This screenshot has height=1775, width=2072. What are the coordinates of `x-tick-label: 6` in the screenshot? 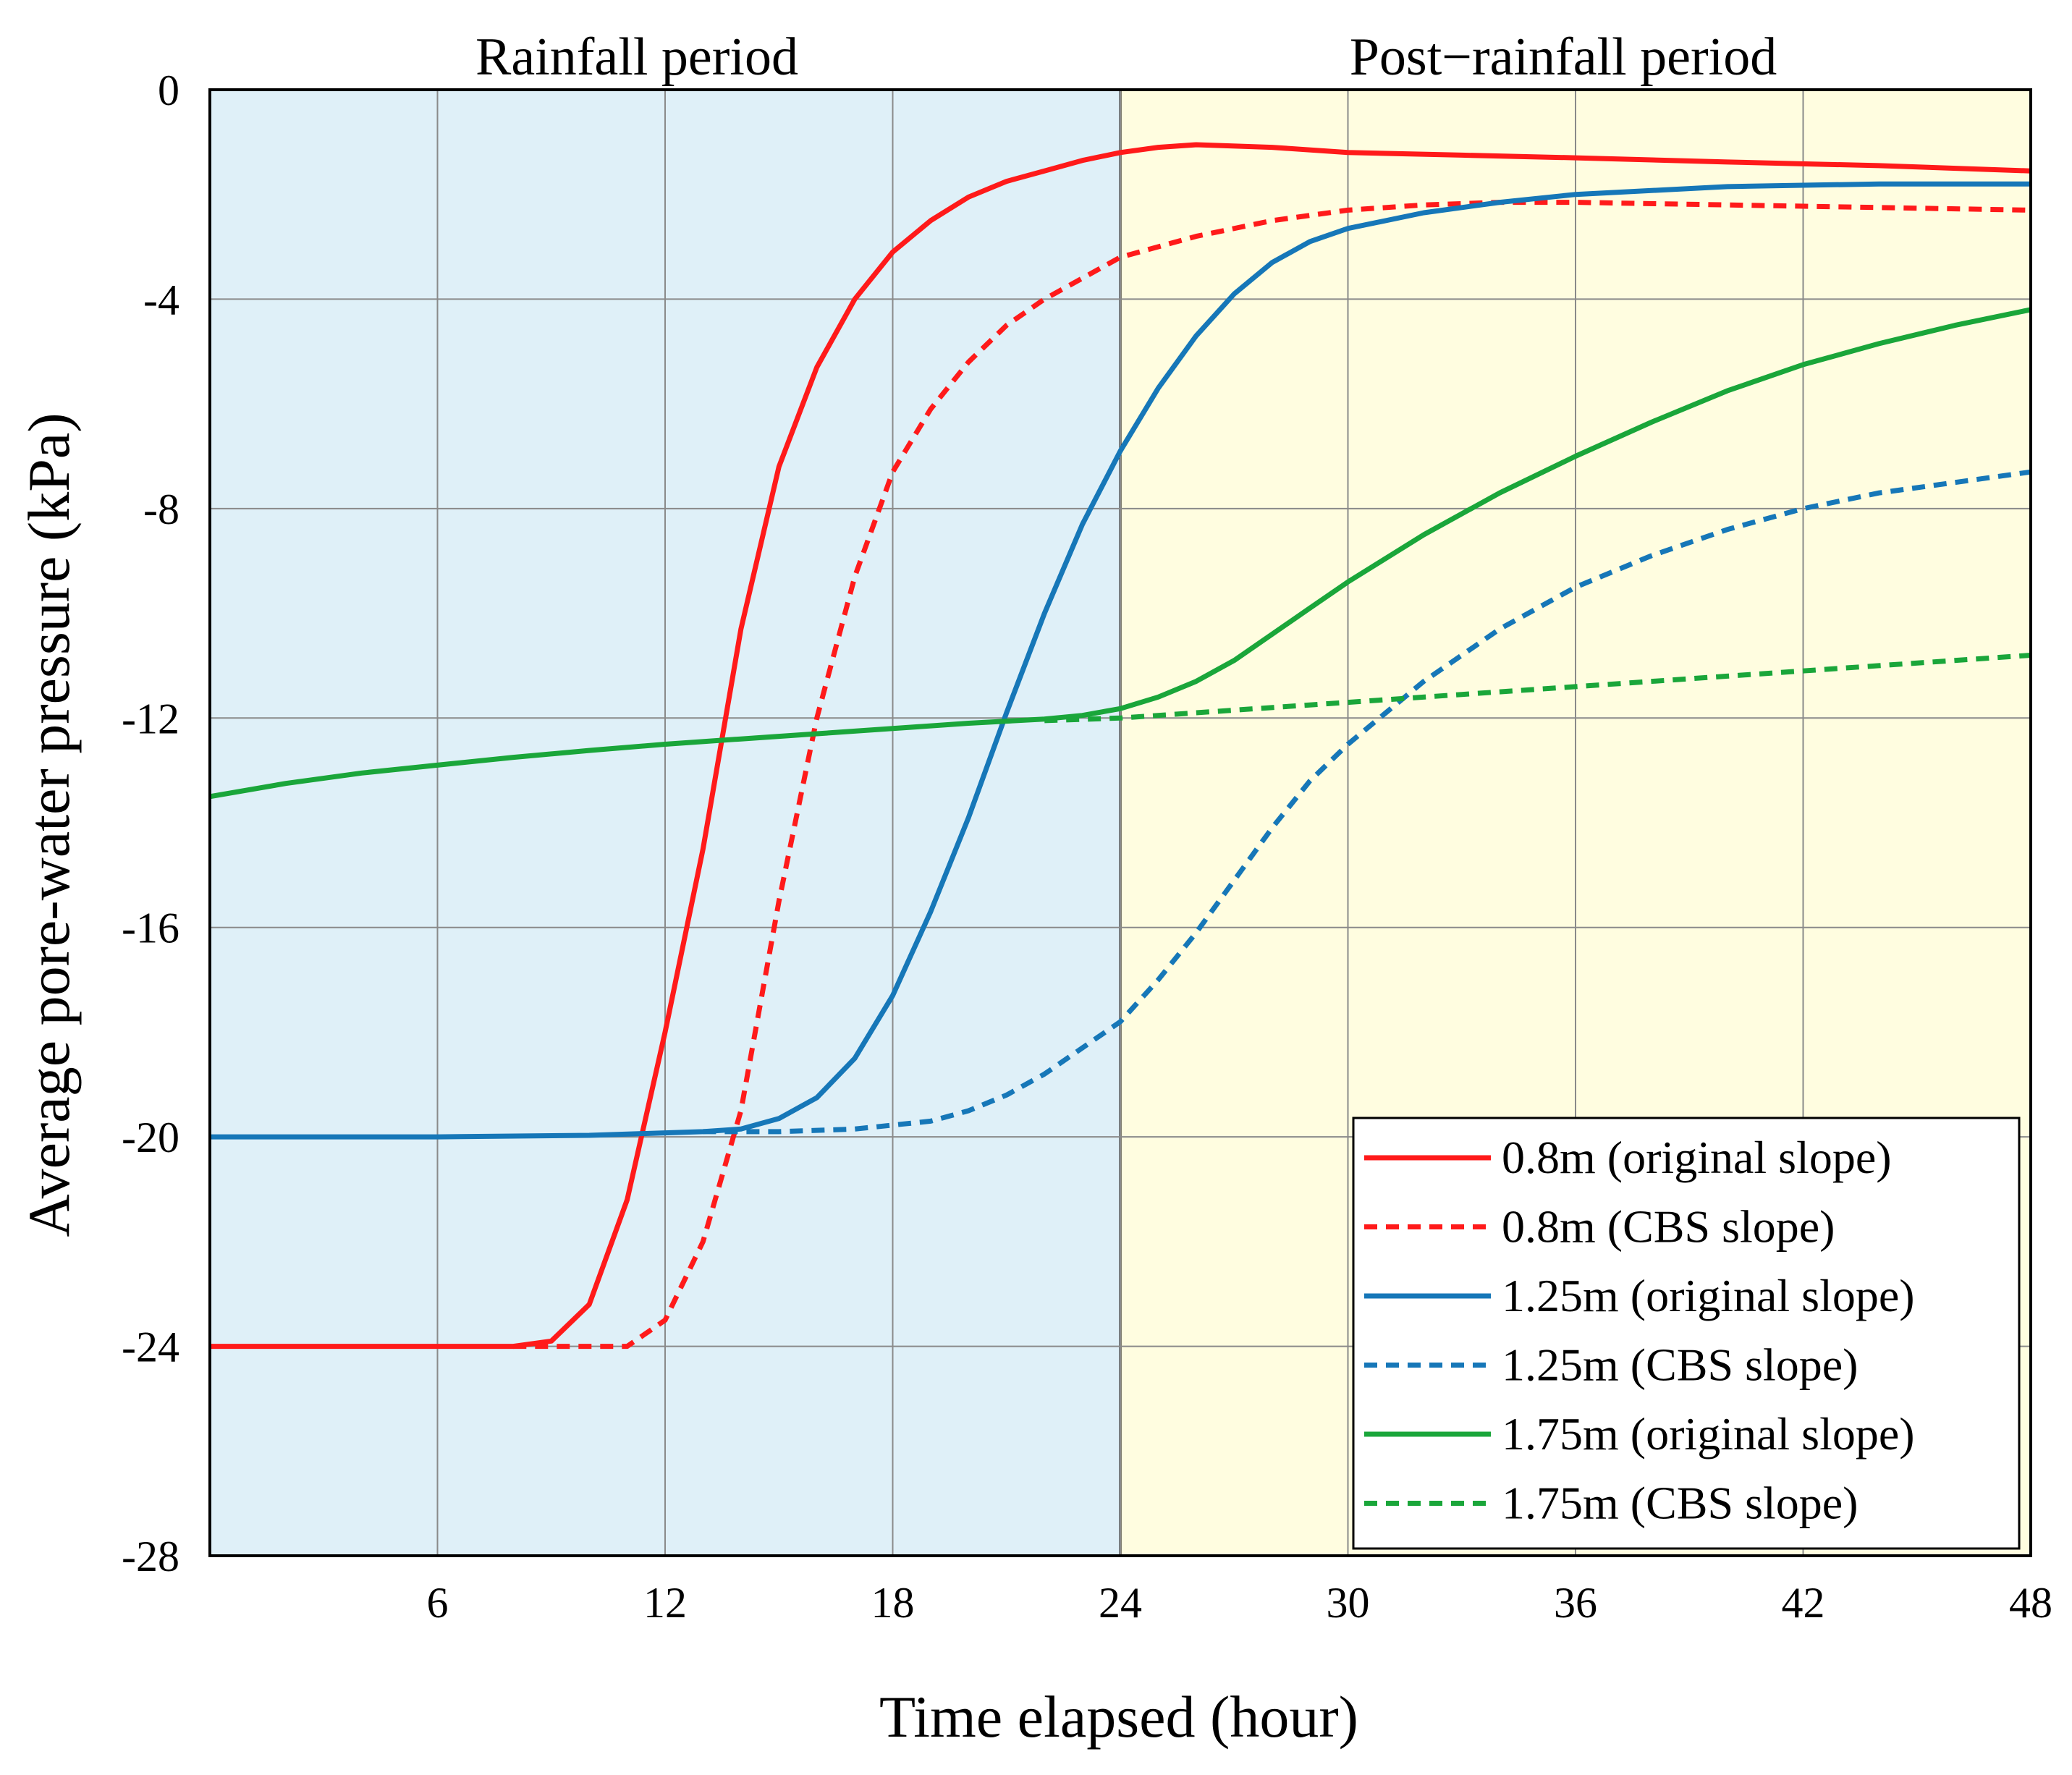 It's located at (438, 1603).